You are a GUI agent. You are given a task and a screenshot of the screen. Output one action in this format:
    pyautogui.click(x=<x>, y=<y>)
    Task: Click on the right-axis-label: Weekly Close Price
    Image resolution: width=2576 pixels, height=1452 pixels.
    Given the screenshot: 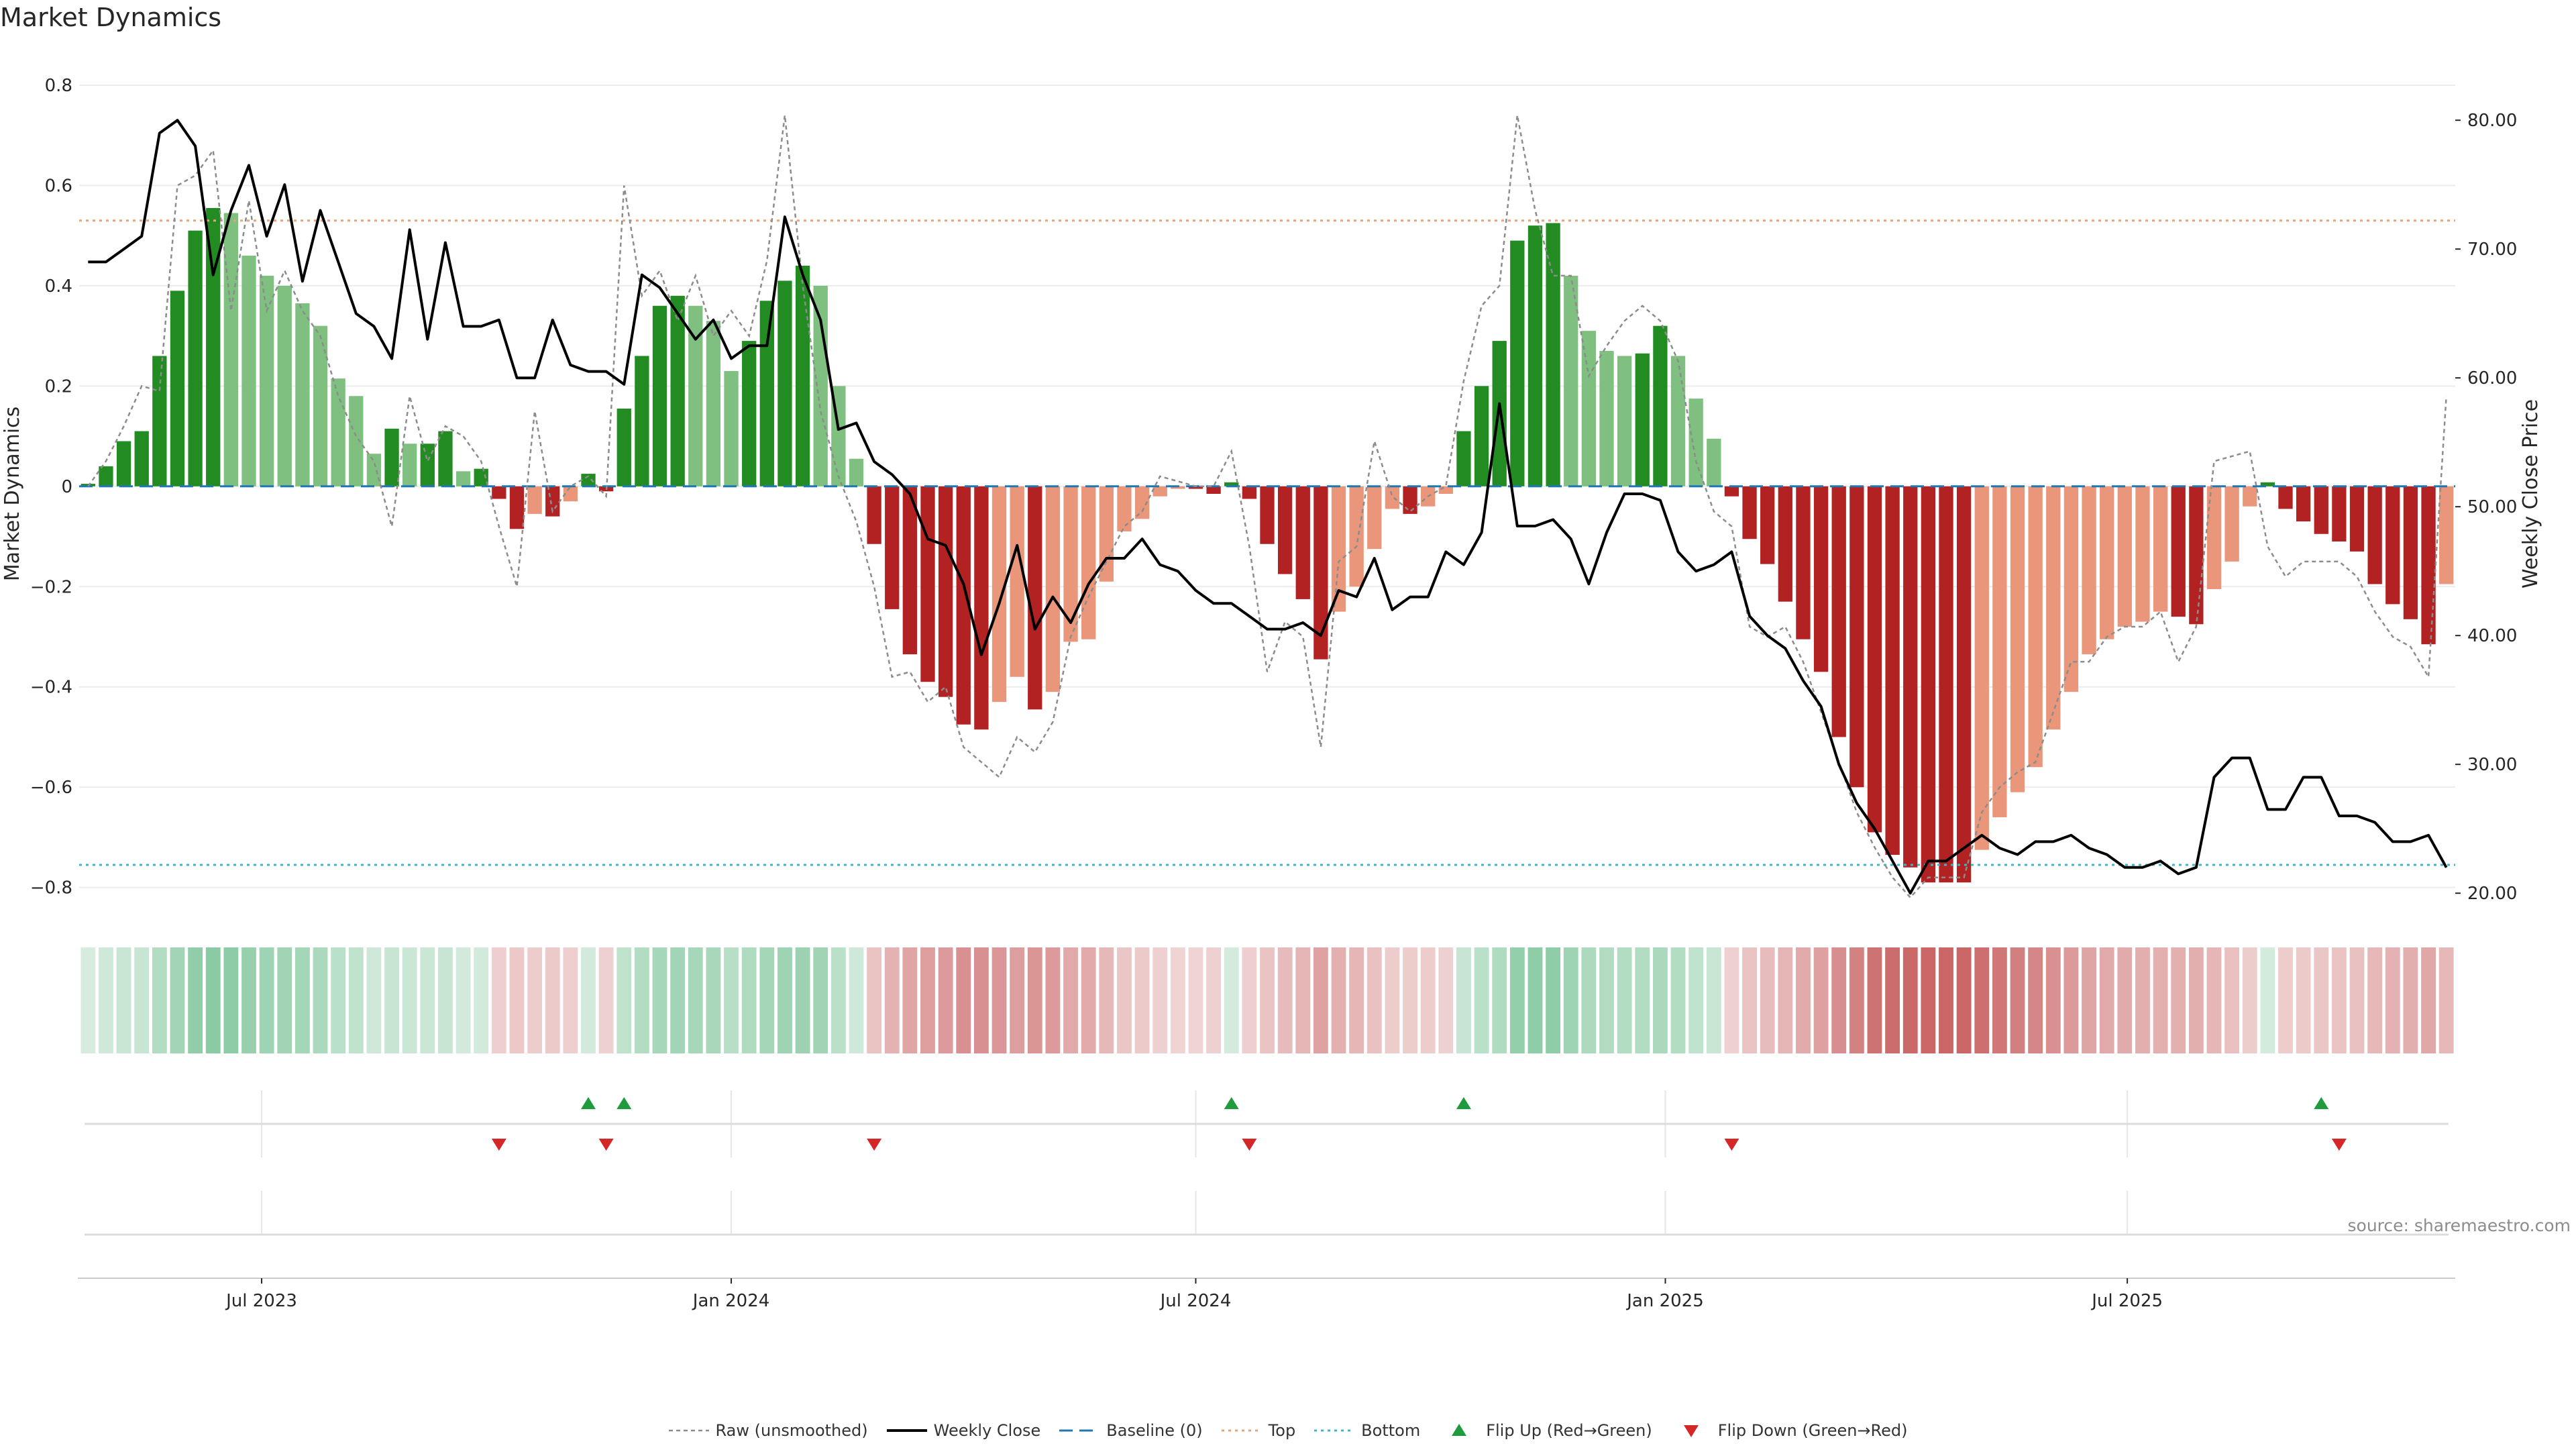 What is the action you would take?
    pyautogui.click(x=2530, y=494)
    